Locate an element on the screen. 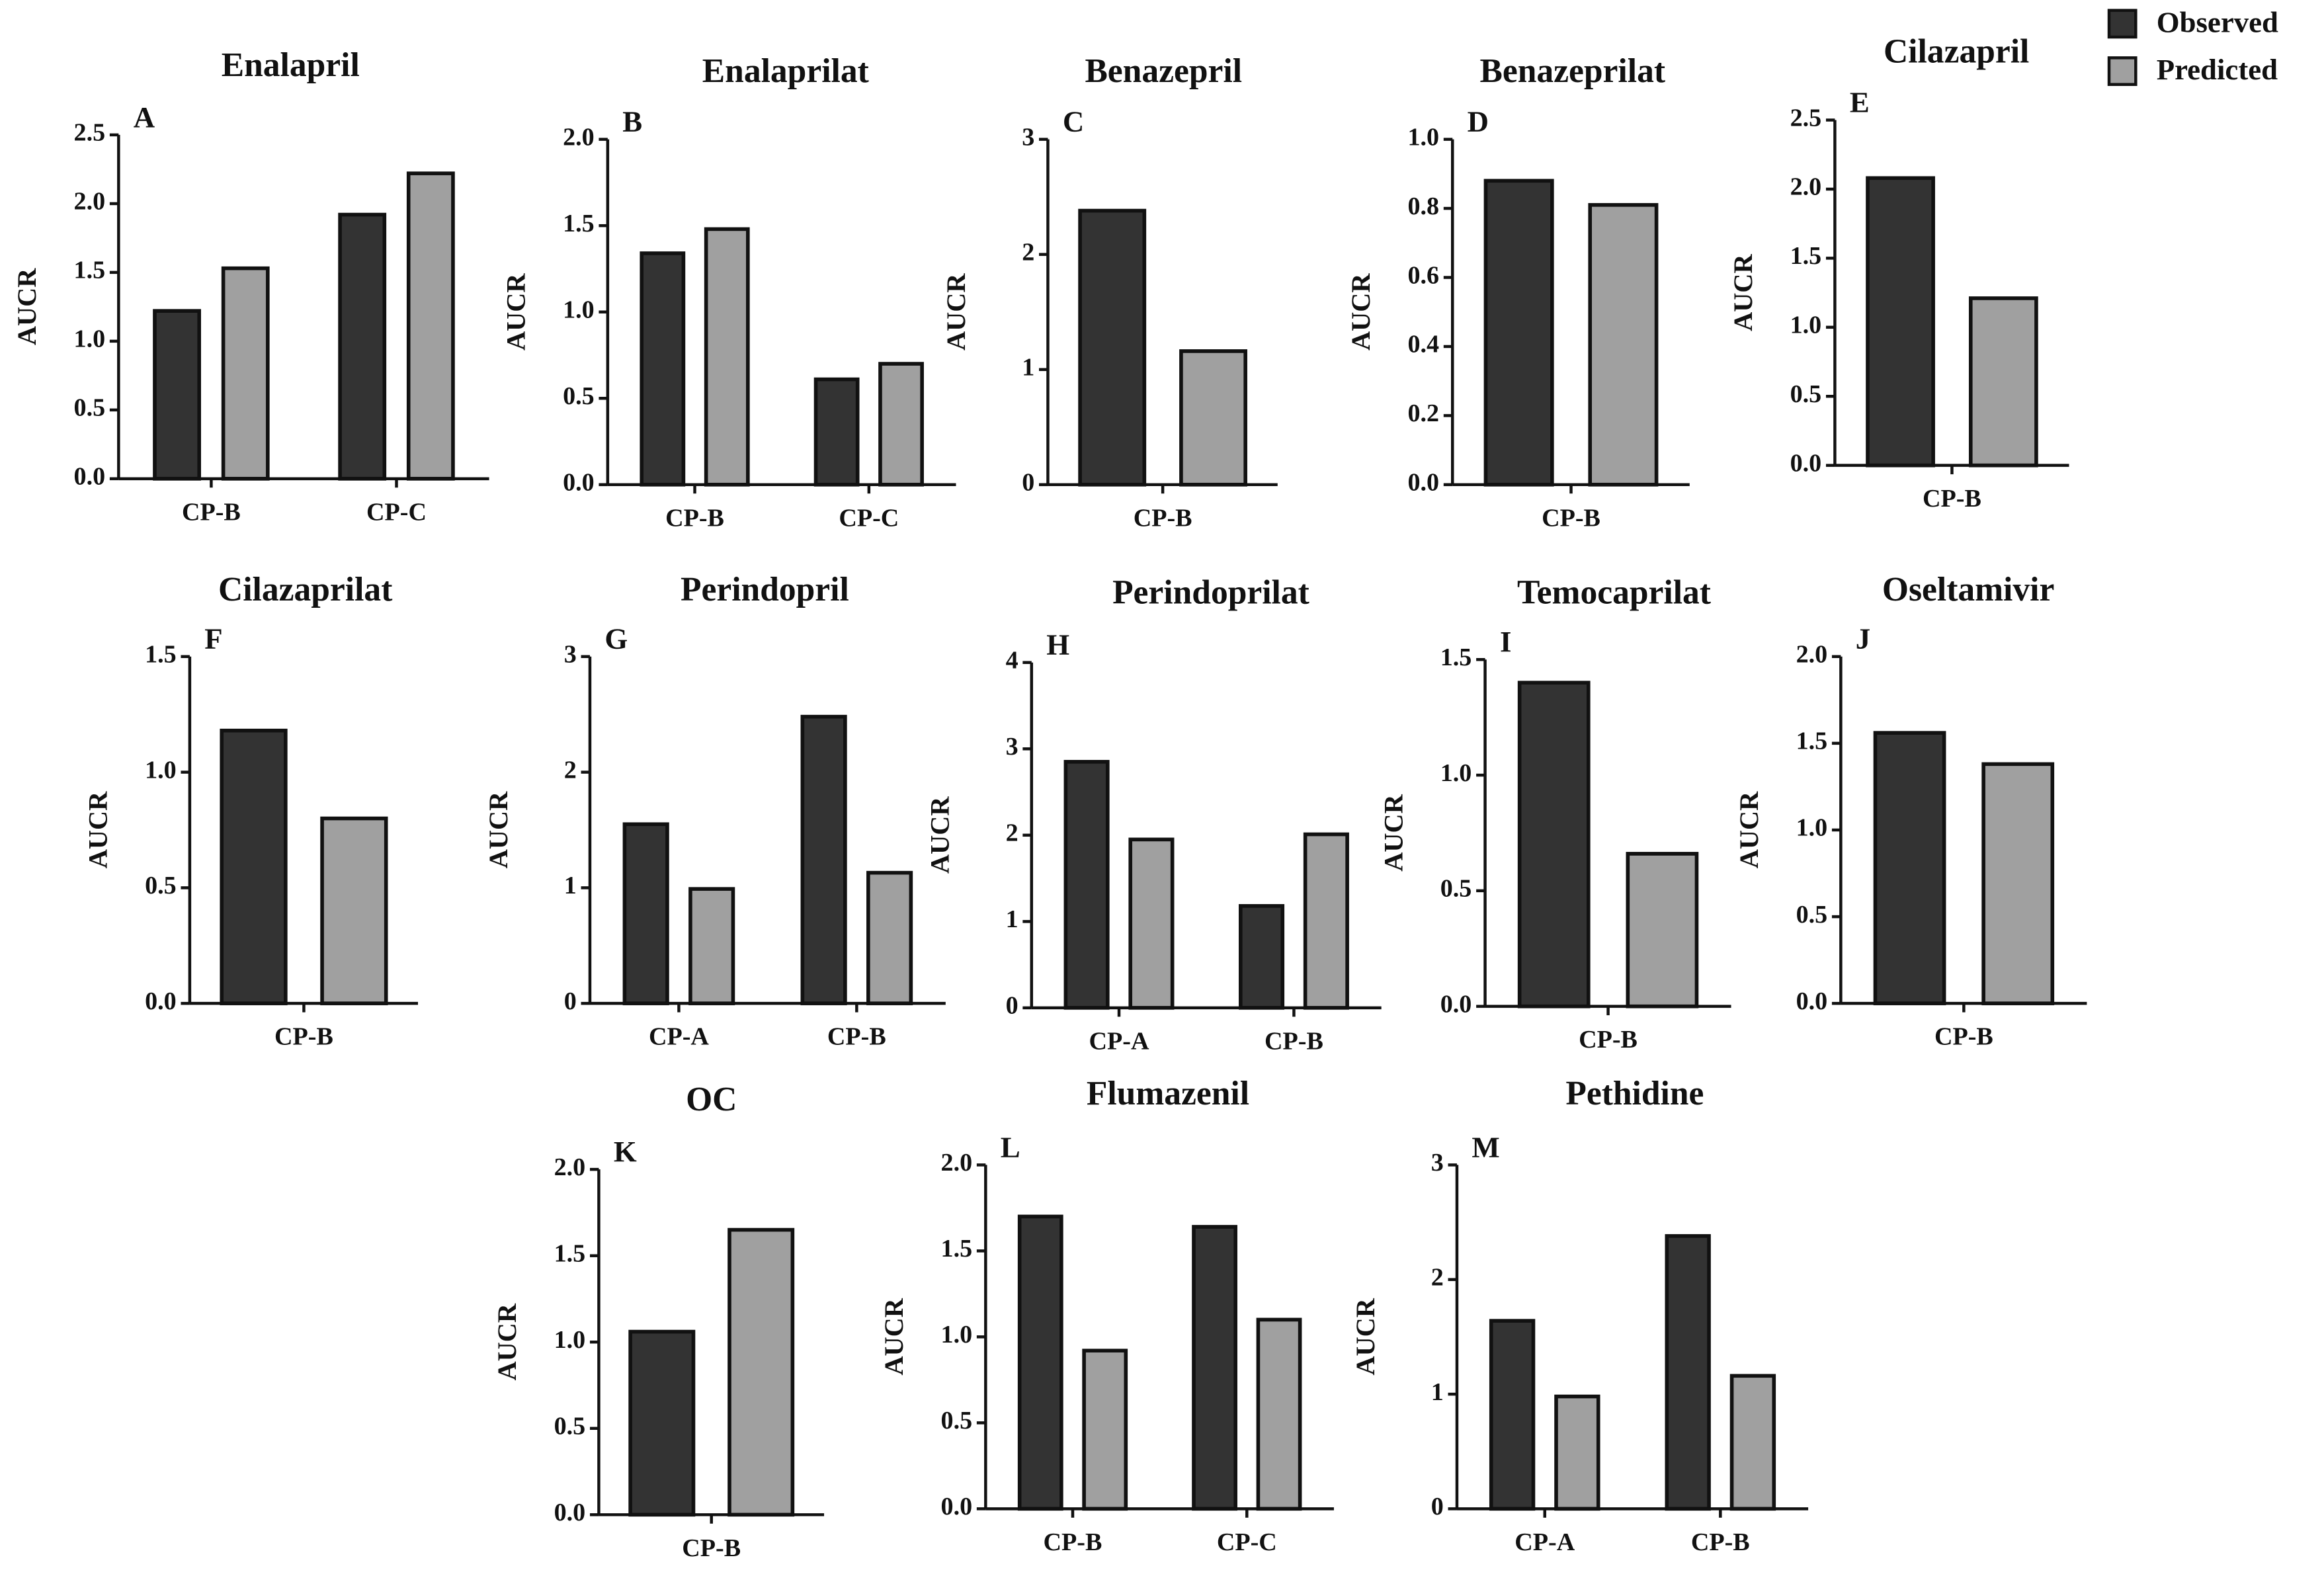 Image resolution: width=2324 pixels, height=1578 pixels. panel-label: B is located at coordinates (632, 121).